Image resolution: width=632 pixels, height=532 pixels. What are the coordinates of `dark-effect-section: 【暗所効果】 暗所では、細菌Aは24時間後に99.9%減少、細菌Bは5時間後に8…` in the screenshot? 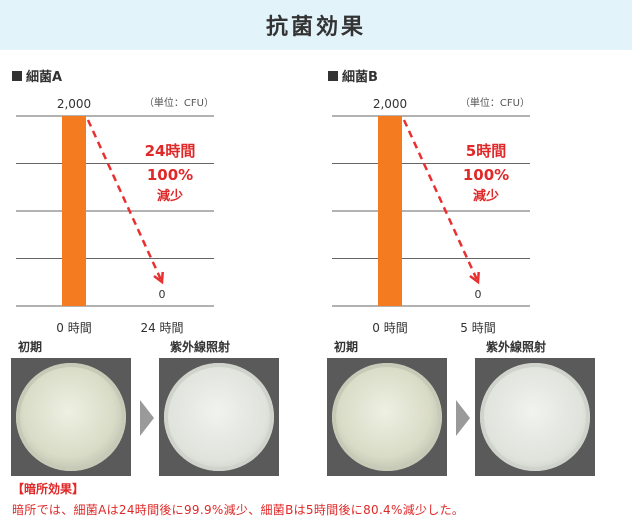 It's located at (317, 499).